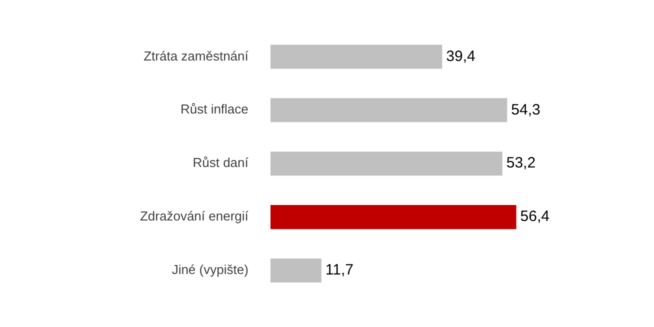 This screenshot has height=327, width=654. What do you see at coordinates (525, 109) in the screenshot?
I see `data-label: 54,3` at bounding box center [525, 109].